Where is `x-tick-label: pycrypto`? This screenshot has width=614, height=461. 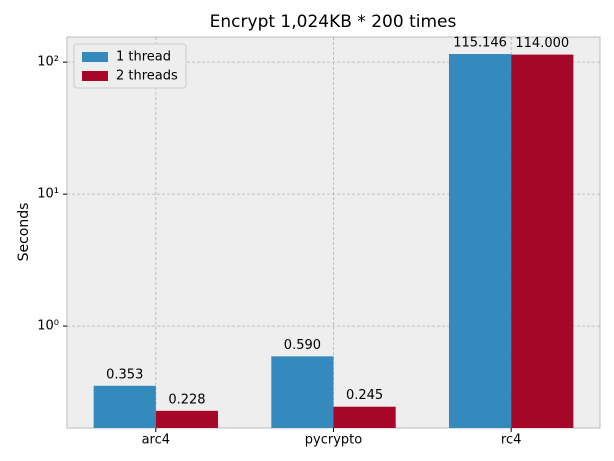
x-tick-label: pycrypto is located at coordinates (333, 440).